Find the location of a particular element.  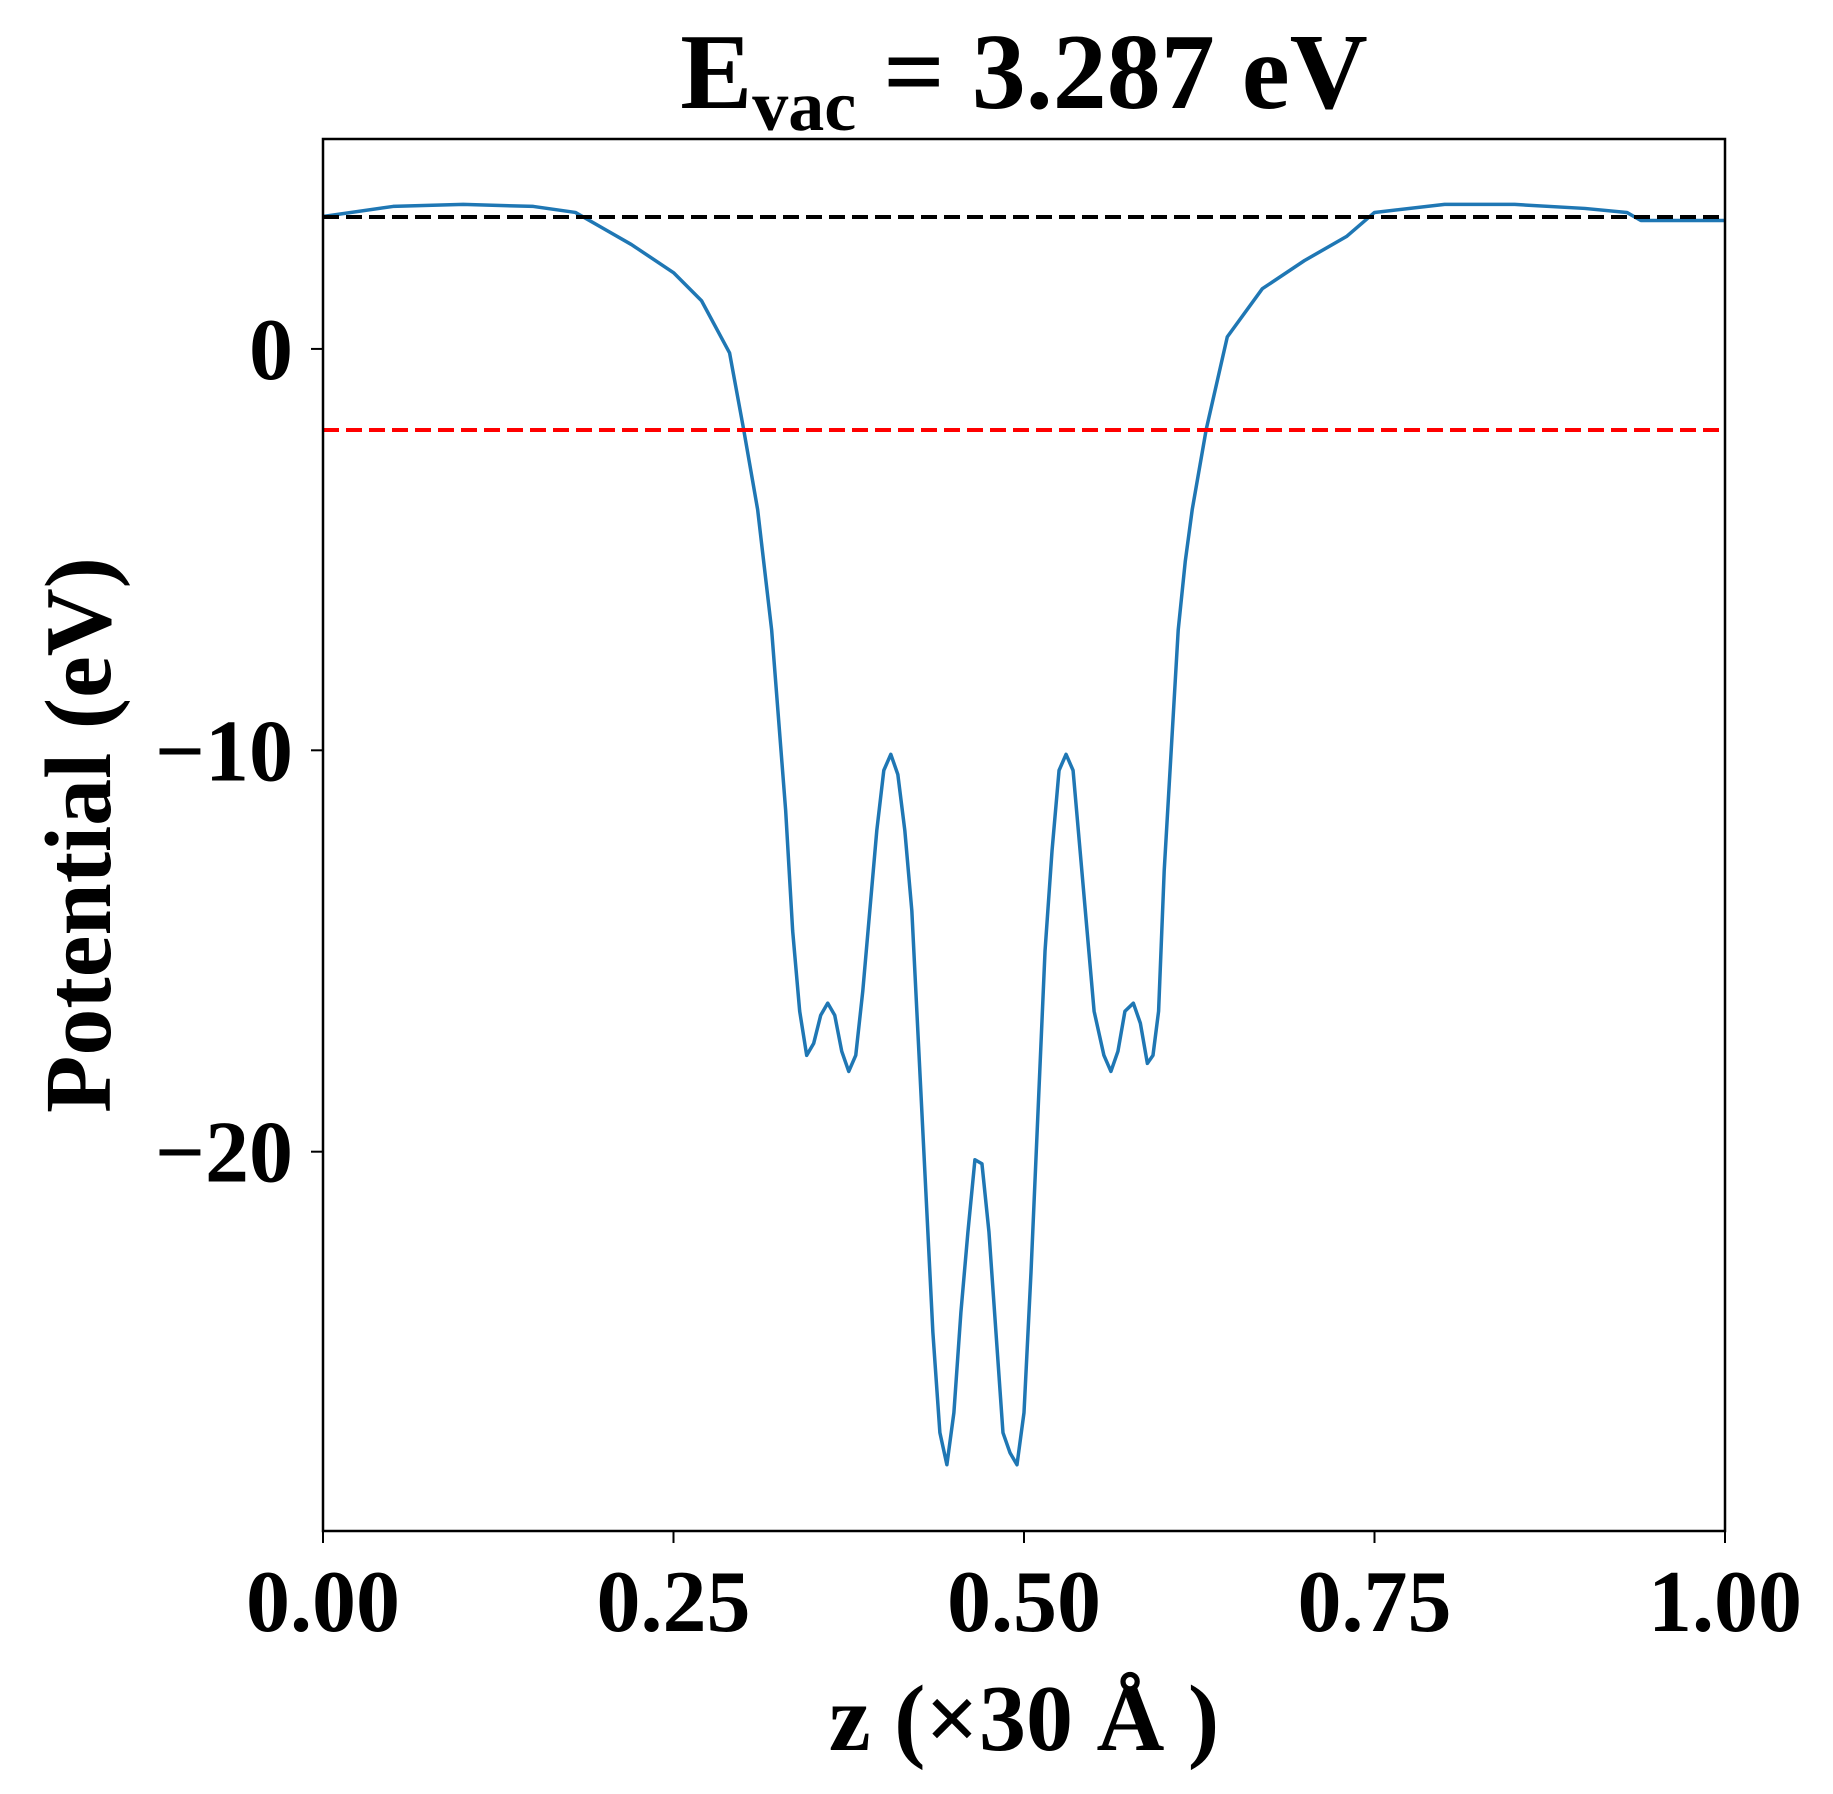

title-rest: = 3.287 eV is located at coordinates (1111, 72).